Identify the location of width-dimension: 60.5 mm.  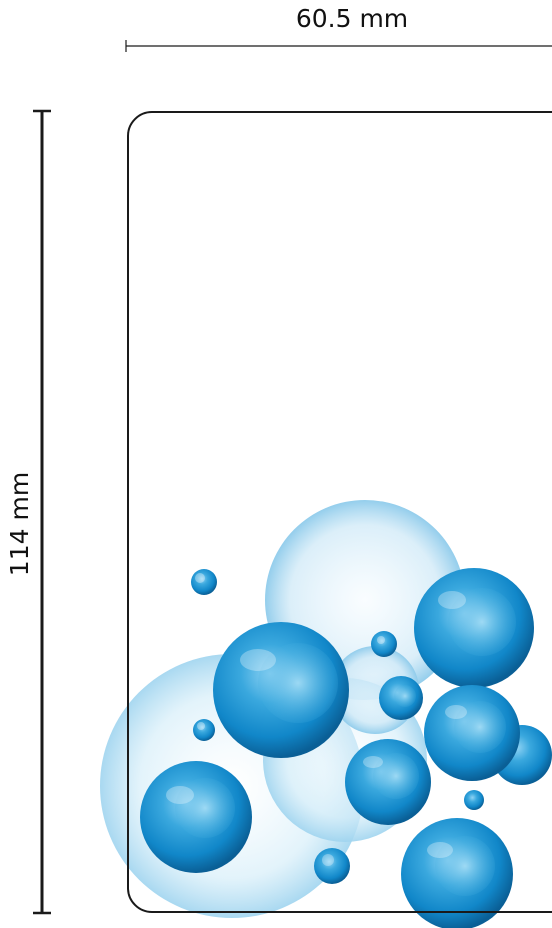
(338, 28).